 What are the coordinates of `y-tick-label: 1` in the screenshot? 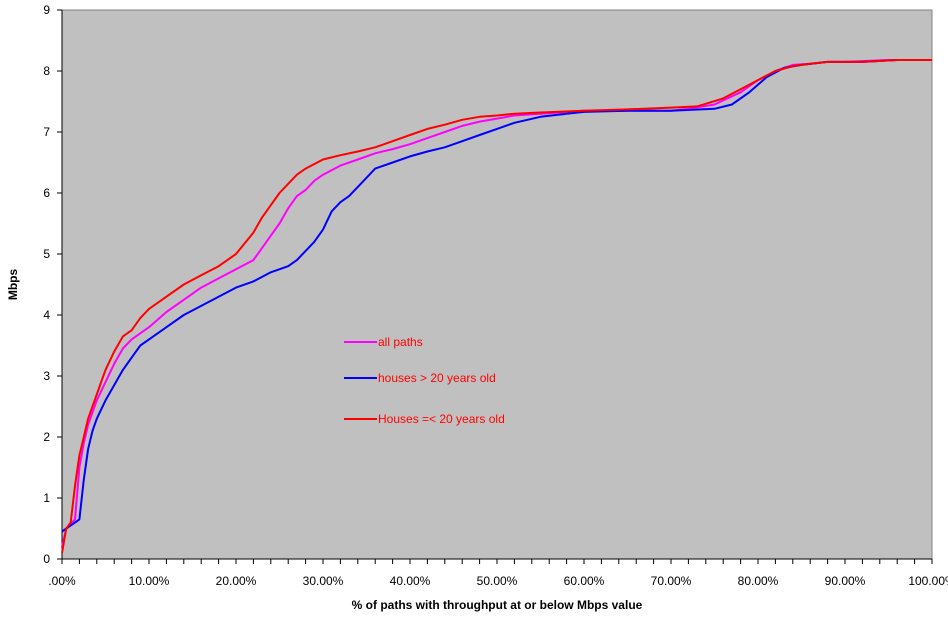 It's located at (46, 498).